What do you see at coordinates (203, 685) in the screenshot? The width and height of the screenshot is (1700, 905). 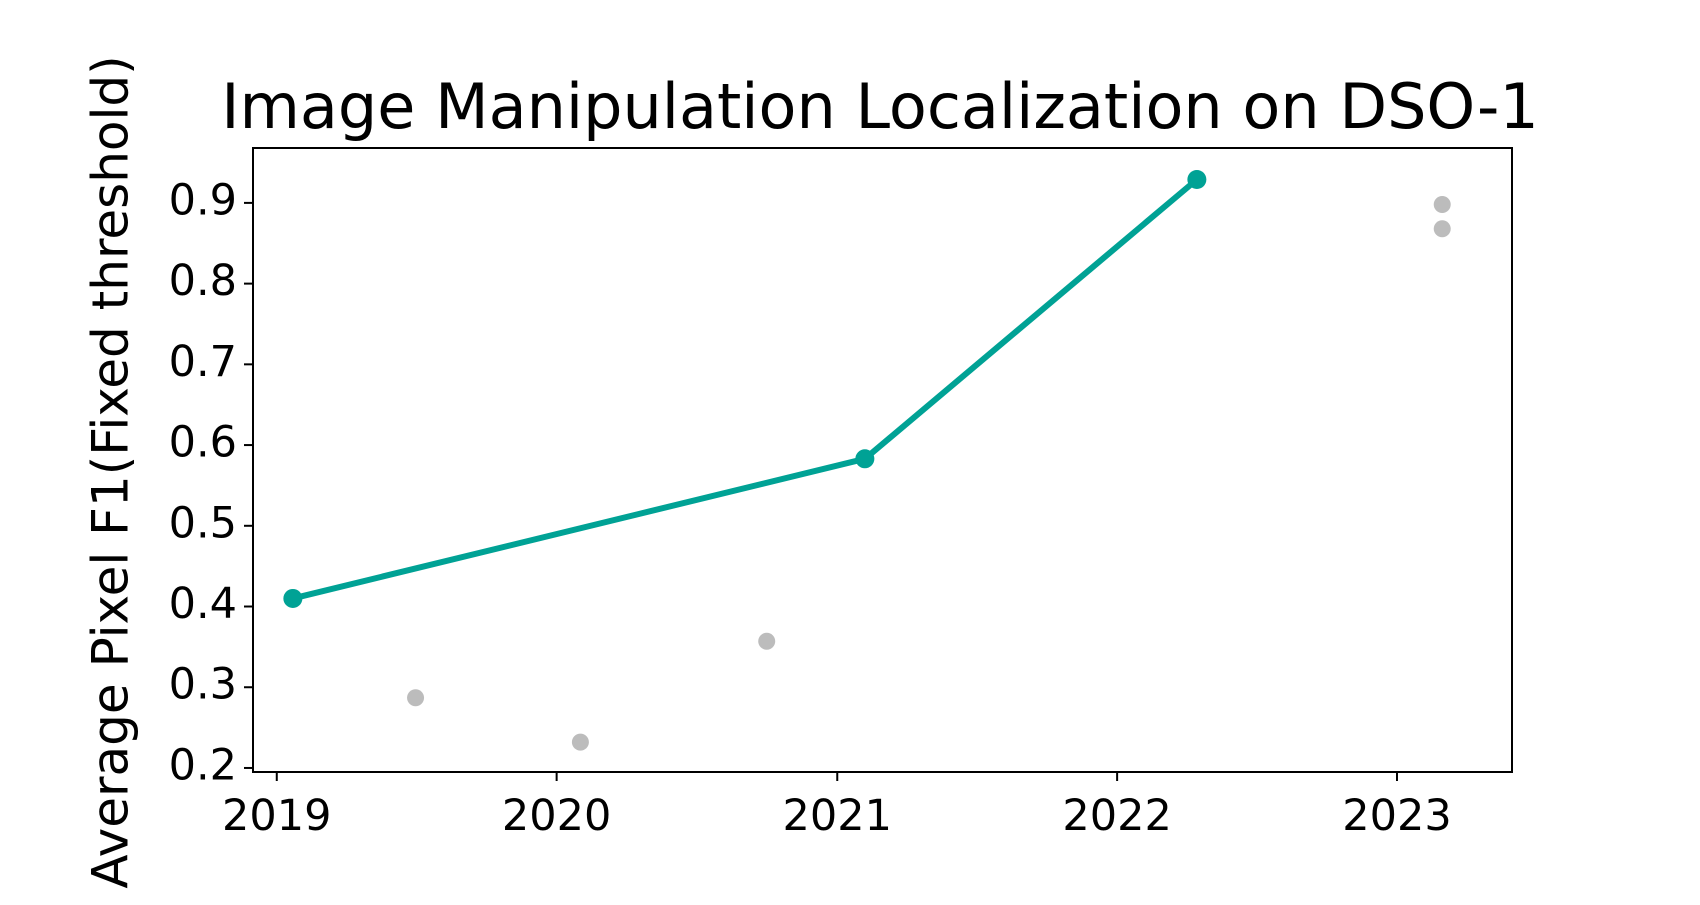 I see `y-tick-label: 0.3` at bounding box center [203, 685].